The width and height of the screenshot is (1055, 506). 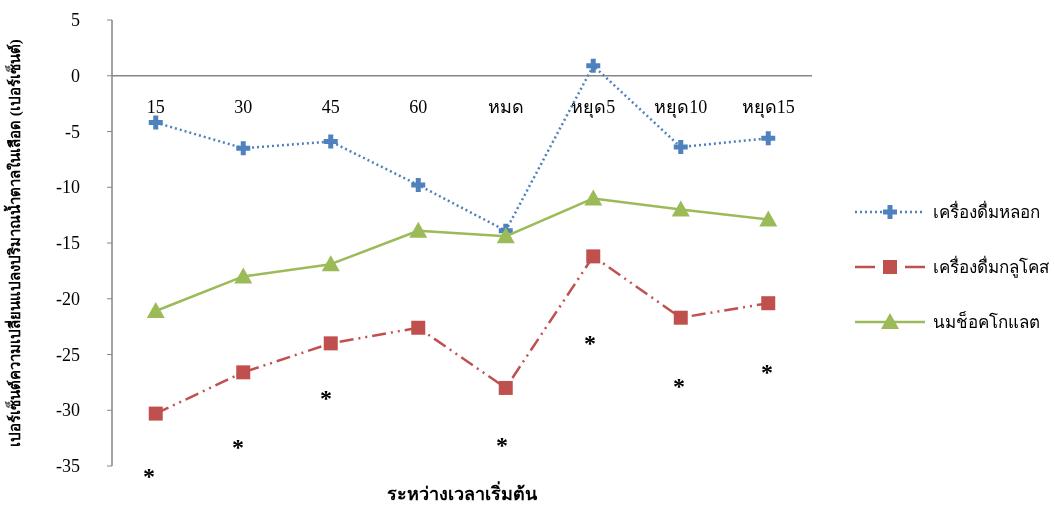 What do you see at coordinates (991, 266) in the screenshot?
I see `legend-label: เครื่องดื่มกลูโคส` at bounding box center [991, 266].